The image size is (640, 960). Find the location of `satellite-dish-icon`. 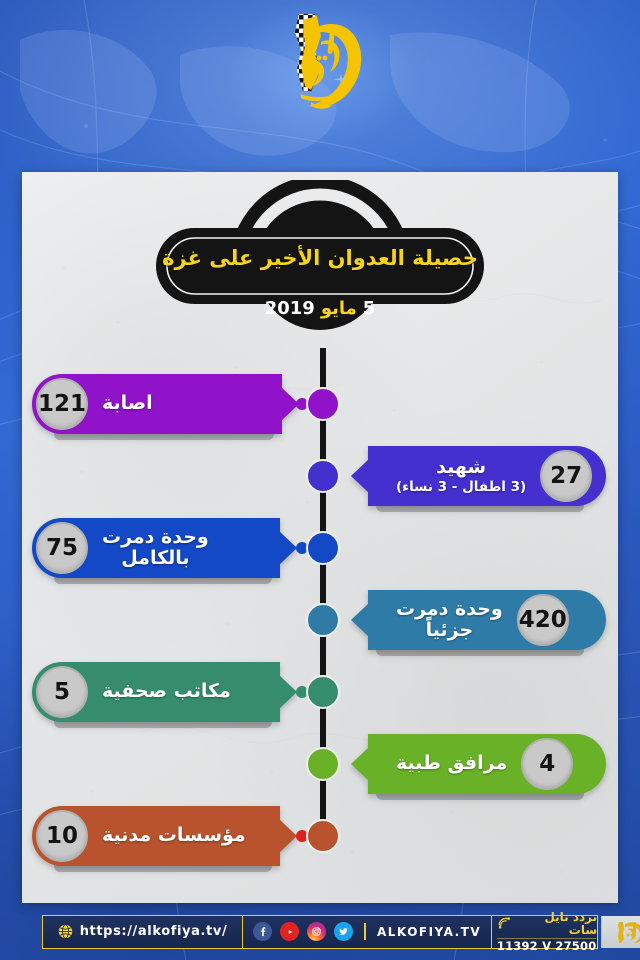

satellite-dish-icon is located at coordinates (504, 923).